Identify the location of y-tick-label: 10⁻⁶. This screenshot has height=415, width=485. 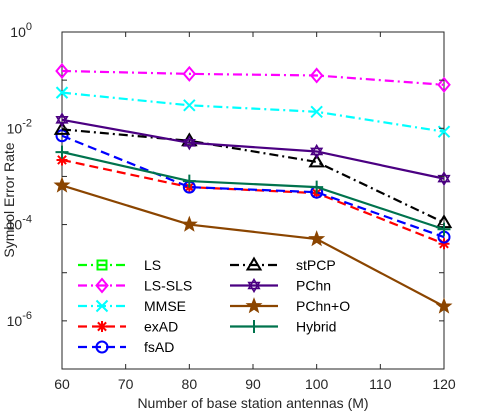
(19, 319).